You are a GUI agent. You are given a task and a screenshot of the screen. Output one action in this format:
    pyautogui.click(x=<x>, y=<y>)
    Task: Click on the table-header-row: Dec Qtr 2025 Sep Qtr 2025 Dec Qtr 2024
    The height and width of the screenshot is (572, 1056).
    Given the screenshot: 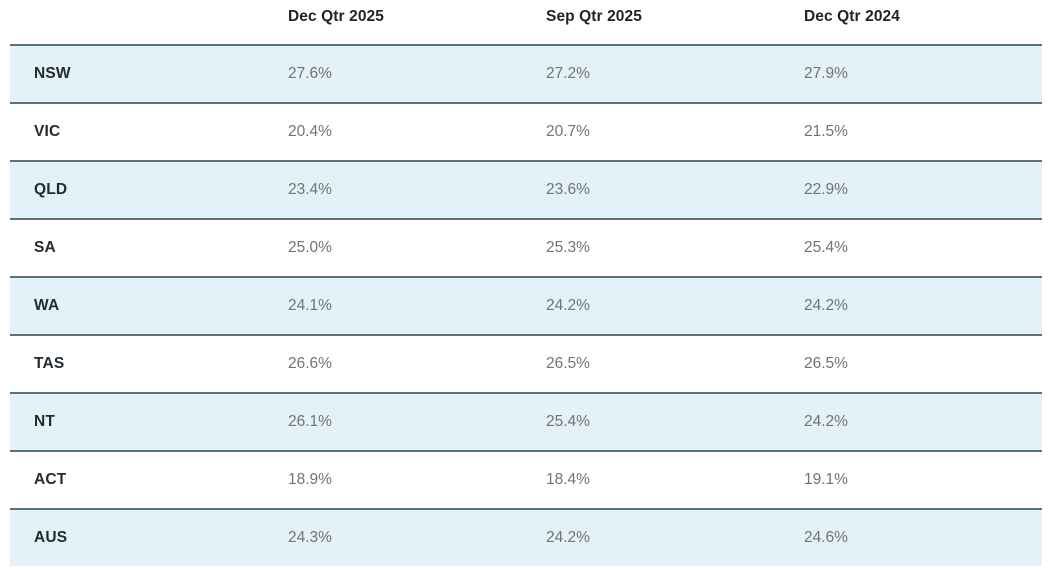 What is the action you would take?
    pyautogui.click(x=526, y=22)
    